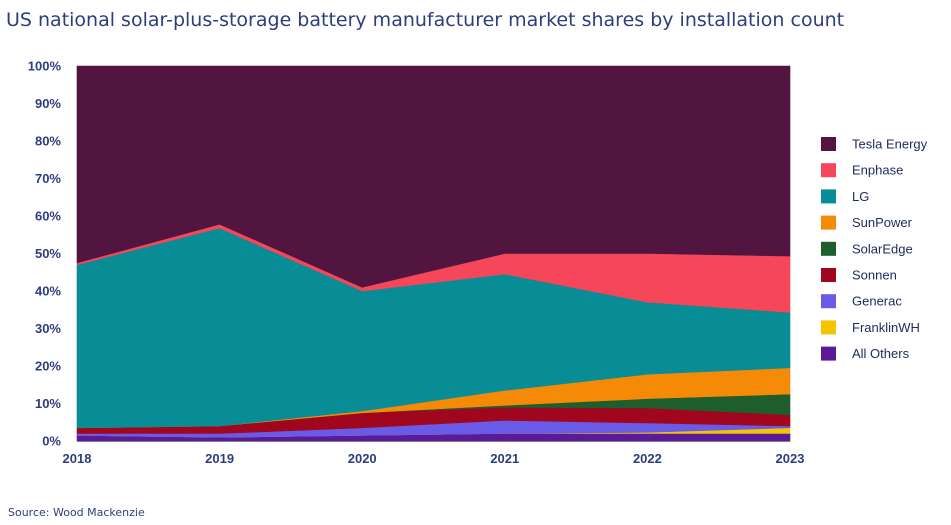 The width and height of the screenshot is (951, 525). What do you see at coordinates (828, 275) in the screenshot?
I see `legend-swatch-sonnen` at bounding box center [828, 275].